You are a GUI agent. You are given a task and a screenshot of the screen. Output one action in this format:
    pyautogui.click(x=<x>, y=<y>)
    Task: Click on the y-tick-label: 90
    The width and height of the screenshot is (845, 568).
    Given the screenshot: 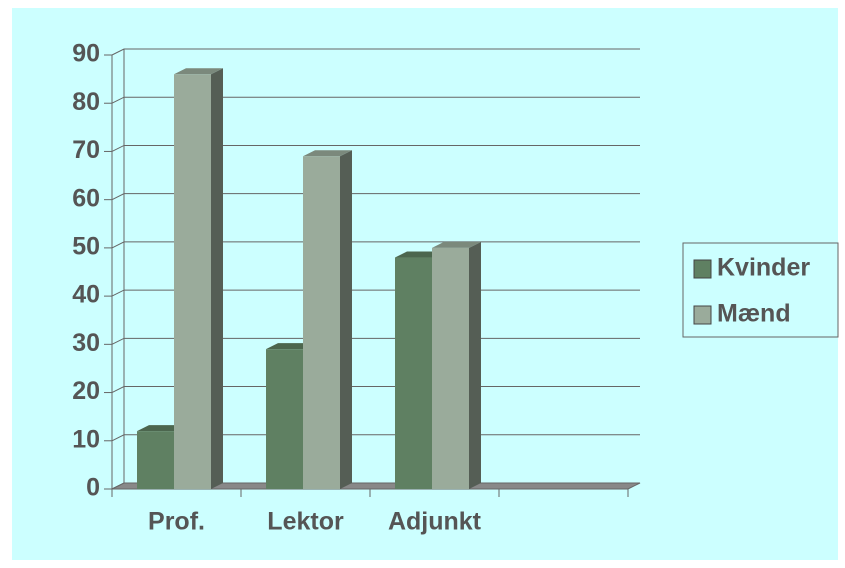 What is the action you would take?
    pyautogui.click(x=86, y=54)
    